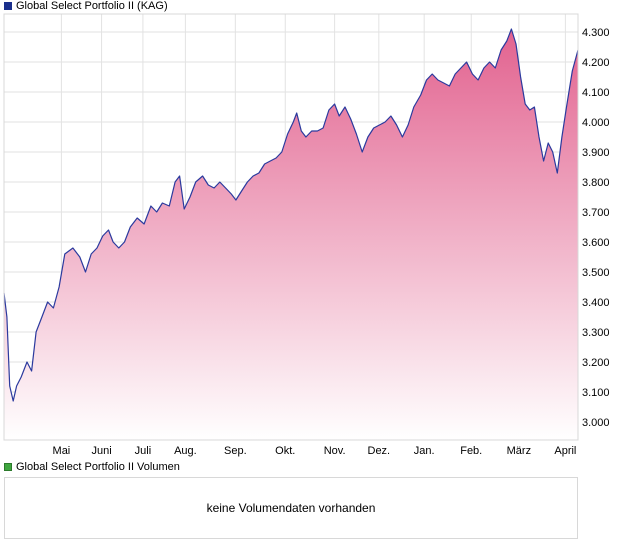 This screenshot has height=546, width=620. I want to click on y-tick-label: 3.200, so click(596, 363).